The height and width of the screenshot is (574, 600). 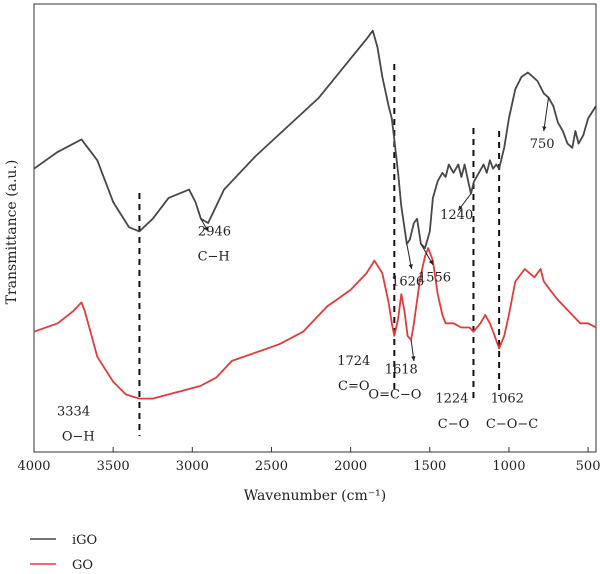 I want to click on annotation-label: 1626, so click(x=407, y=282).